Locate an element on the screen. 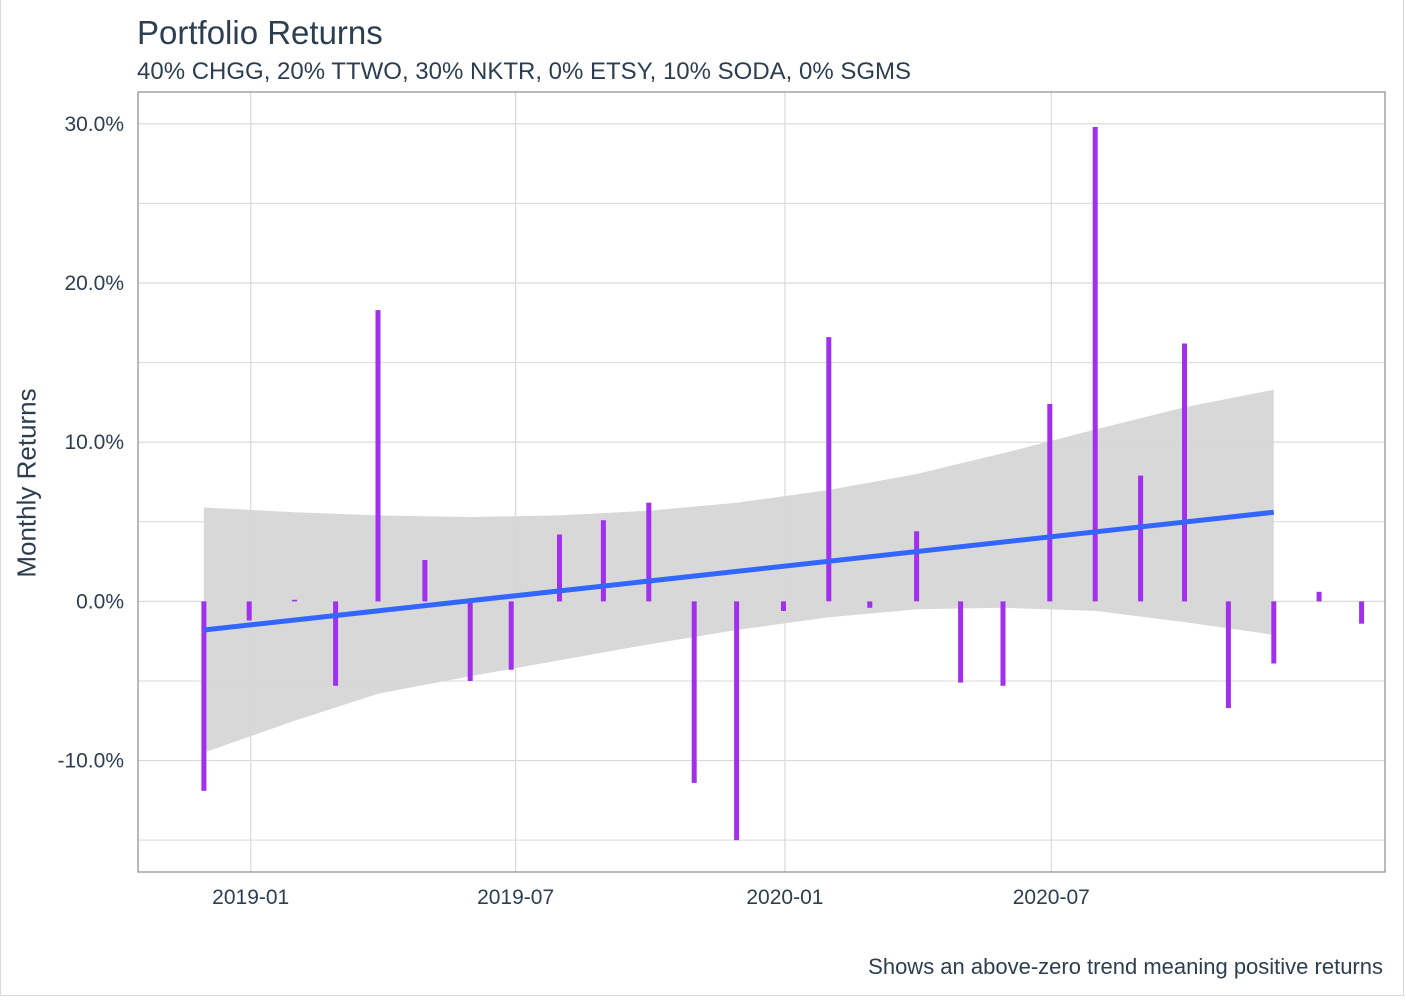 Image resolution: width=1406 pixels, height=1000 pixels. chart-title: Portfolio Returns is located at coordinates (260, 32).